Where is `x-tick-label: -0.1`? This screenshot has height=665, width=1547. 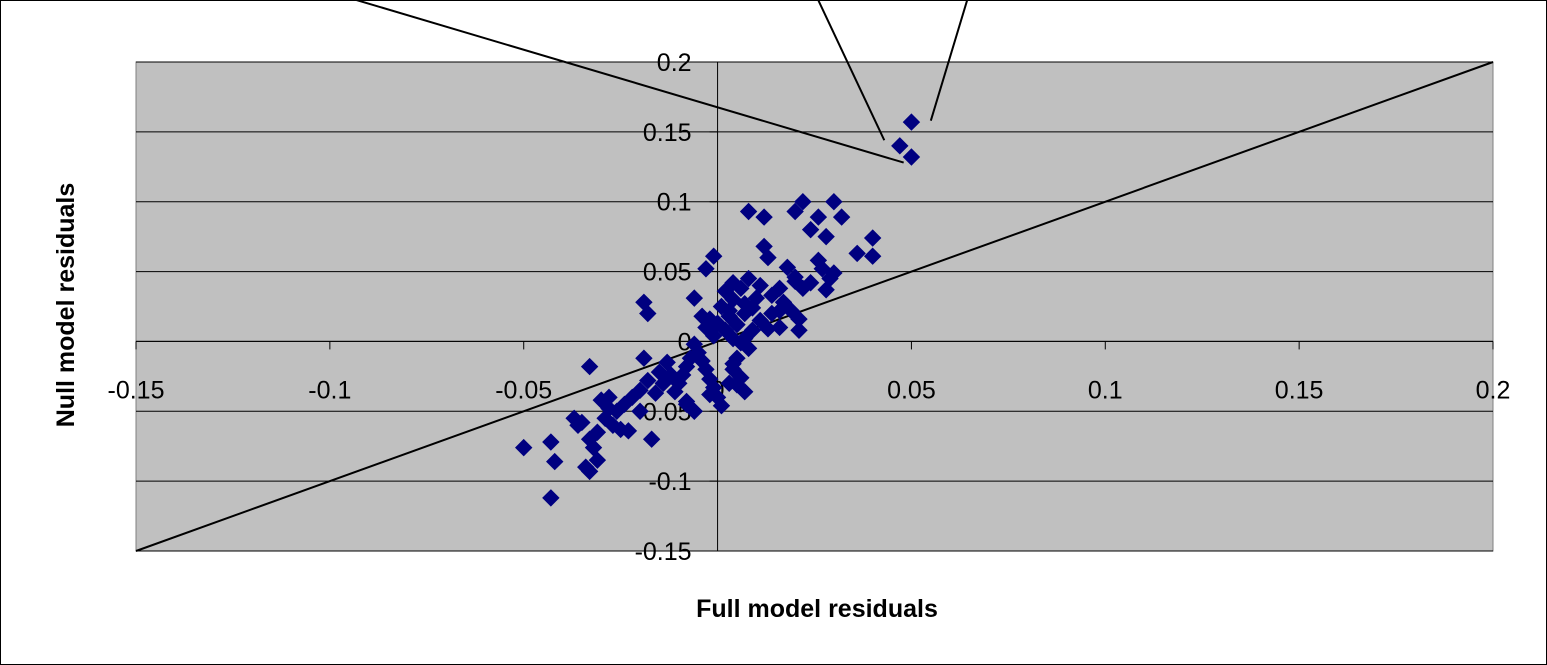
x-tick-label: -0.1 is located at coordinates (329, 390).